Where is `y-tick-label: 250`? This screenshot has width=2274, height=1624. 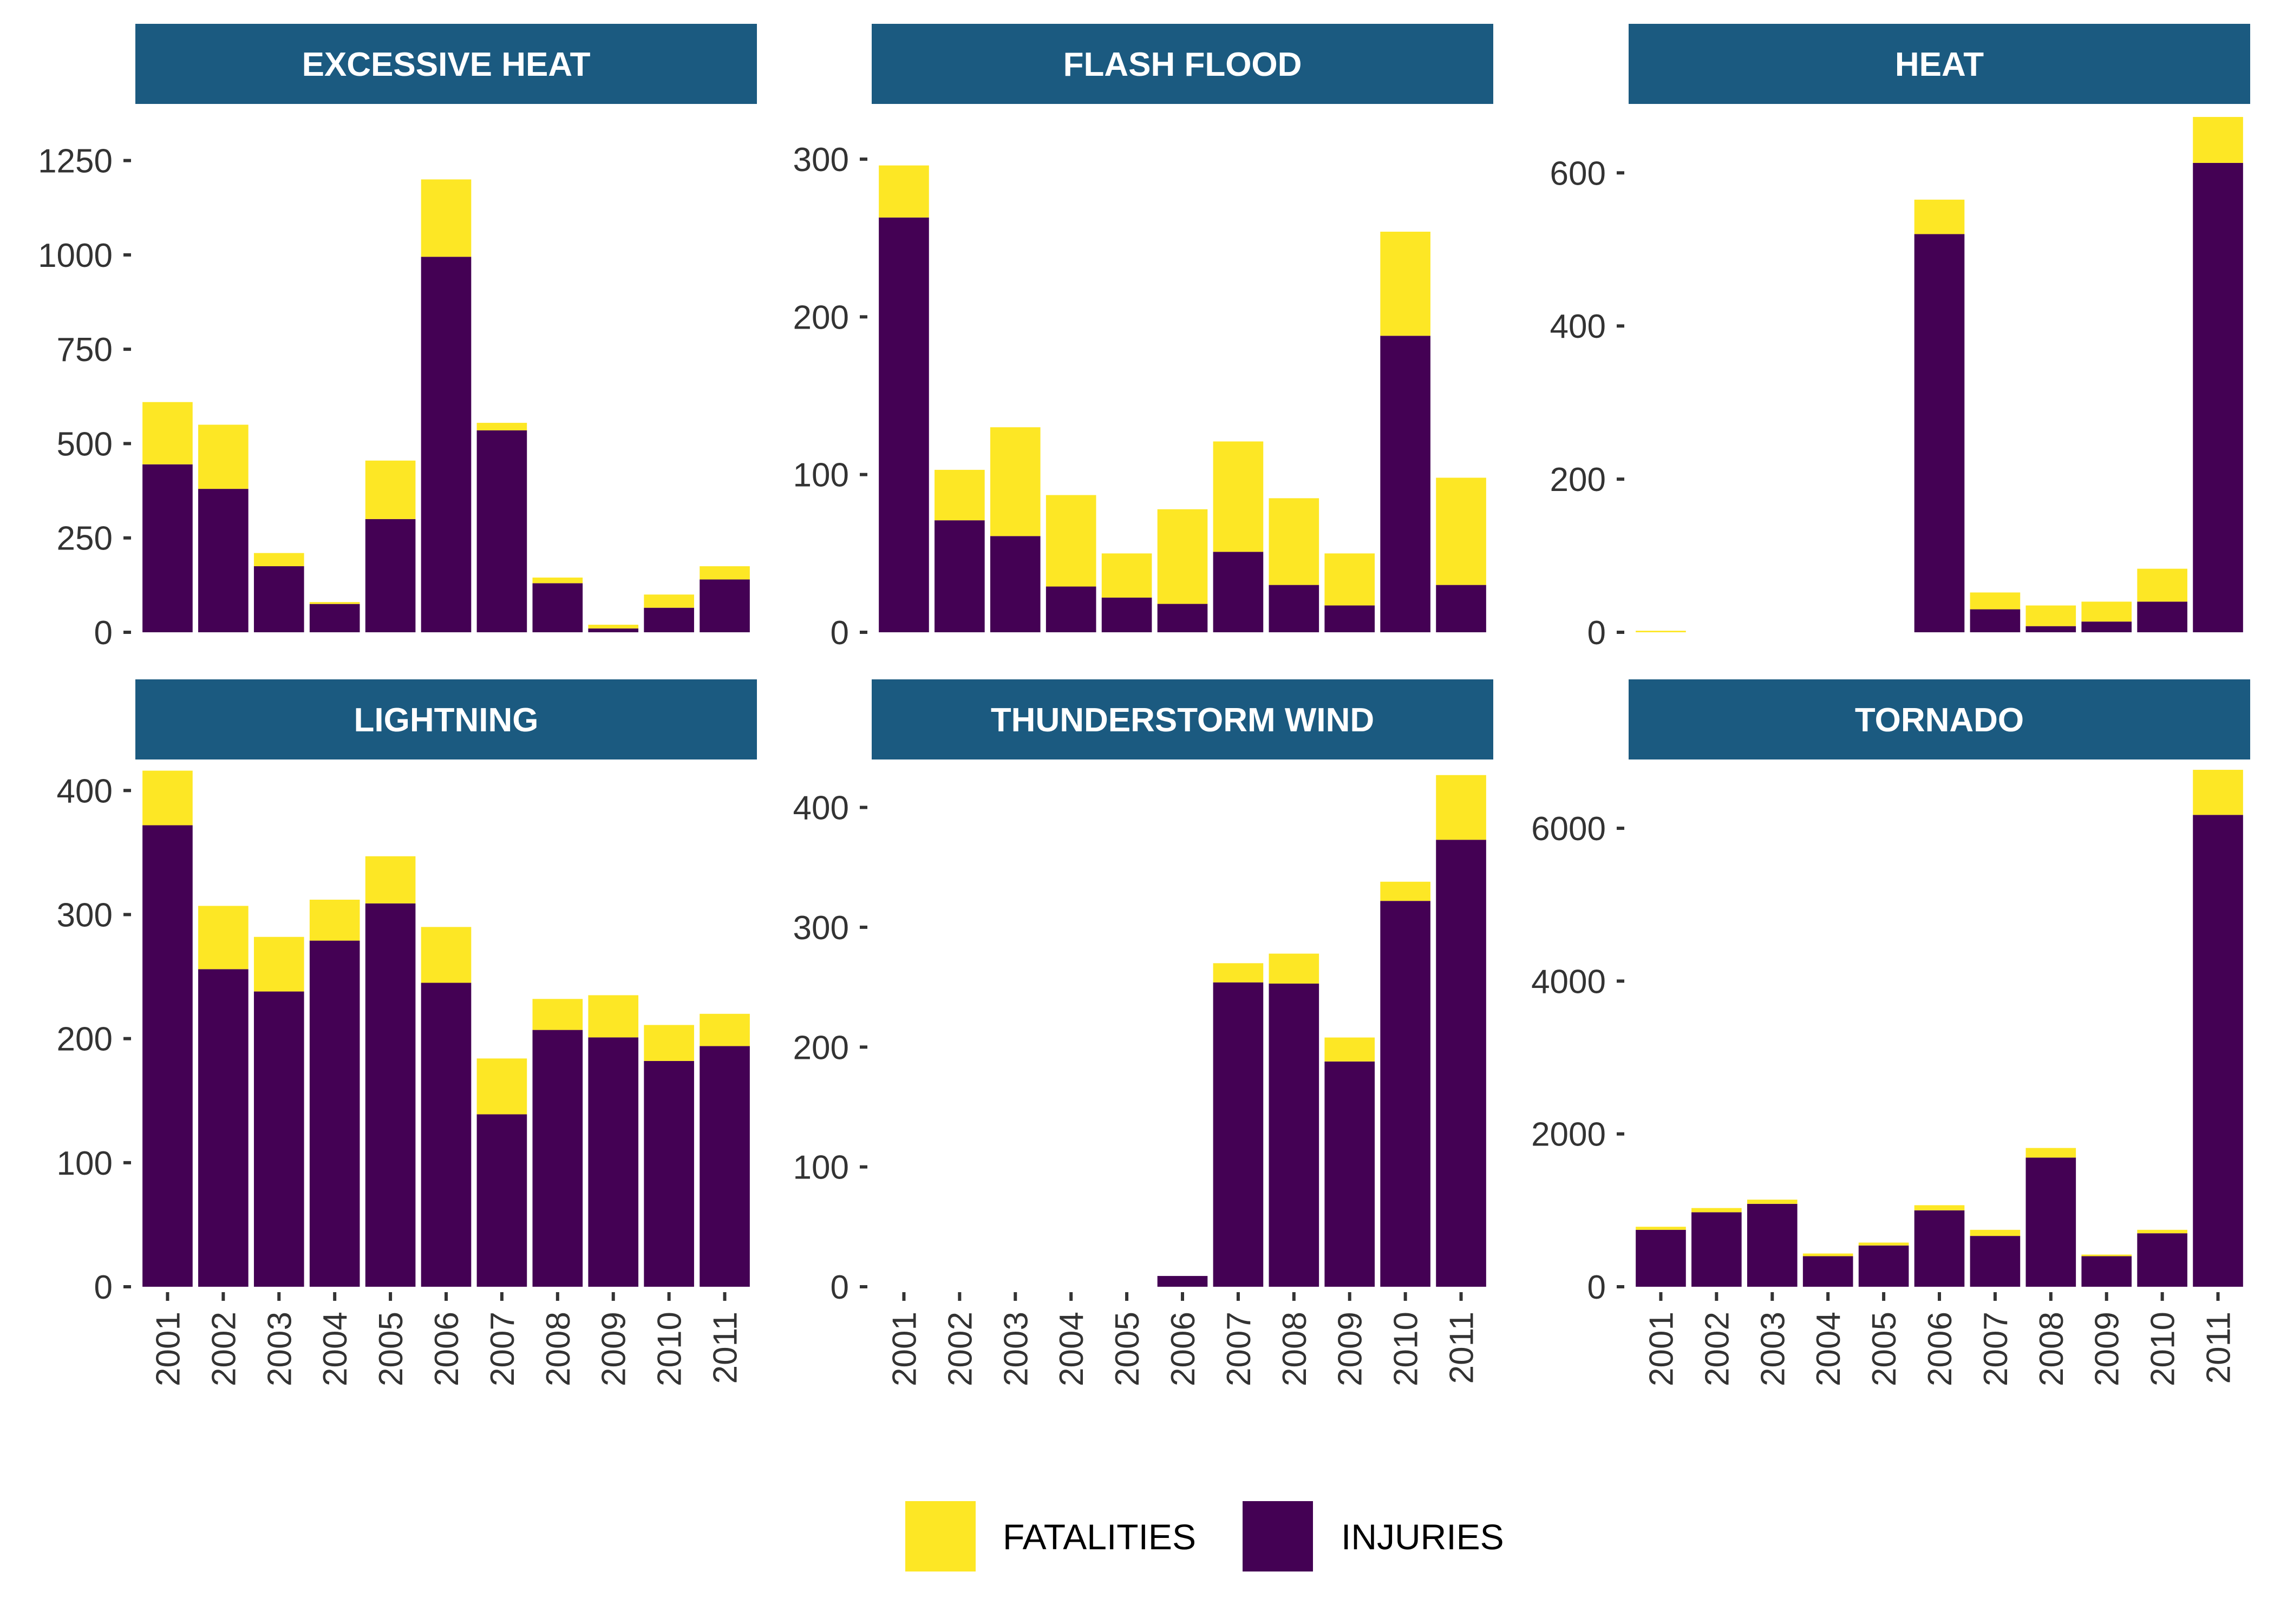 y-tick-label: 250 is located at coordinates (85, 539).